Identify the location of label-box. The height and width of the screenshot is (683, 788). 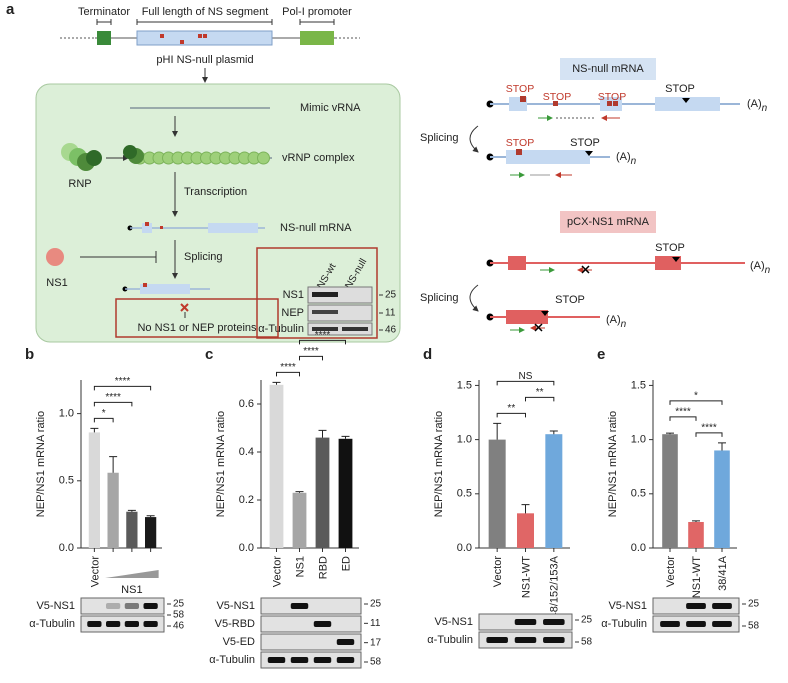
(608, 222).